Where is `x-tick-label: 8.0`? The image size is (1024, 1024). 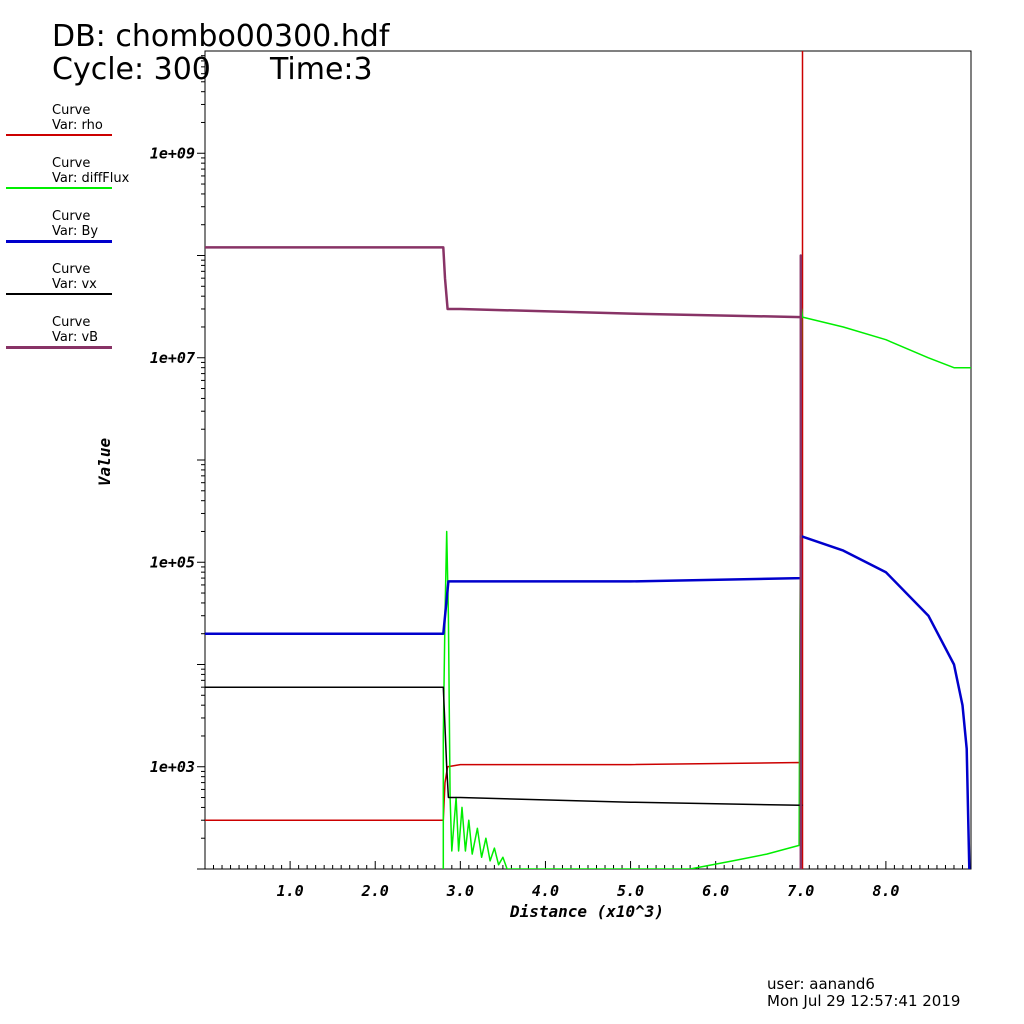 x-tick-label: 8.0 is located at coordinates (885, 891).